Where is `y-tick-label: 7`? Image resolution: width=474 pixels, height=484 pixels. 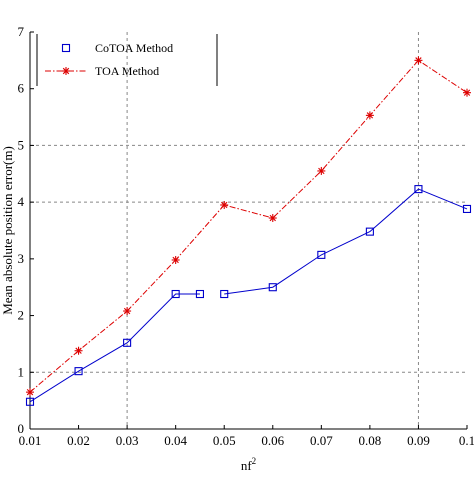 y-tick-label: 7 is located at coordinates (21, 31).